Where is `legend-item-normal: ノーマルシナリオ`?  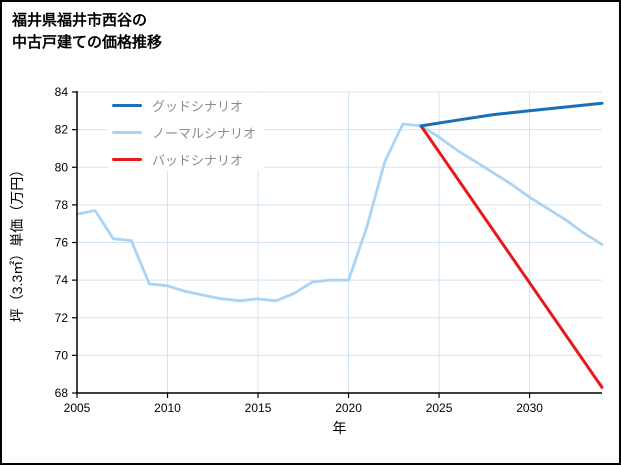 legend-item-normal: ノーマルシナリオ is located at coordinates (184, 132).